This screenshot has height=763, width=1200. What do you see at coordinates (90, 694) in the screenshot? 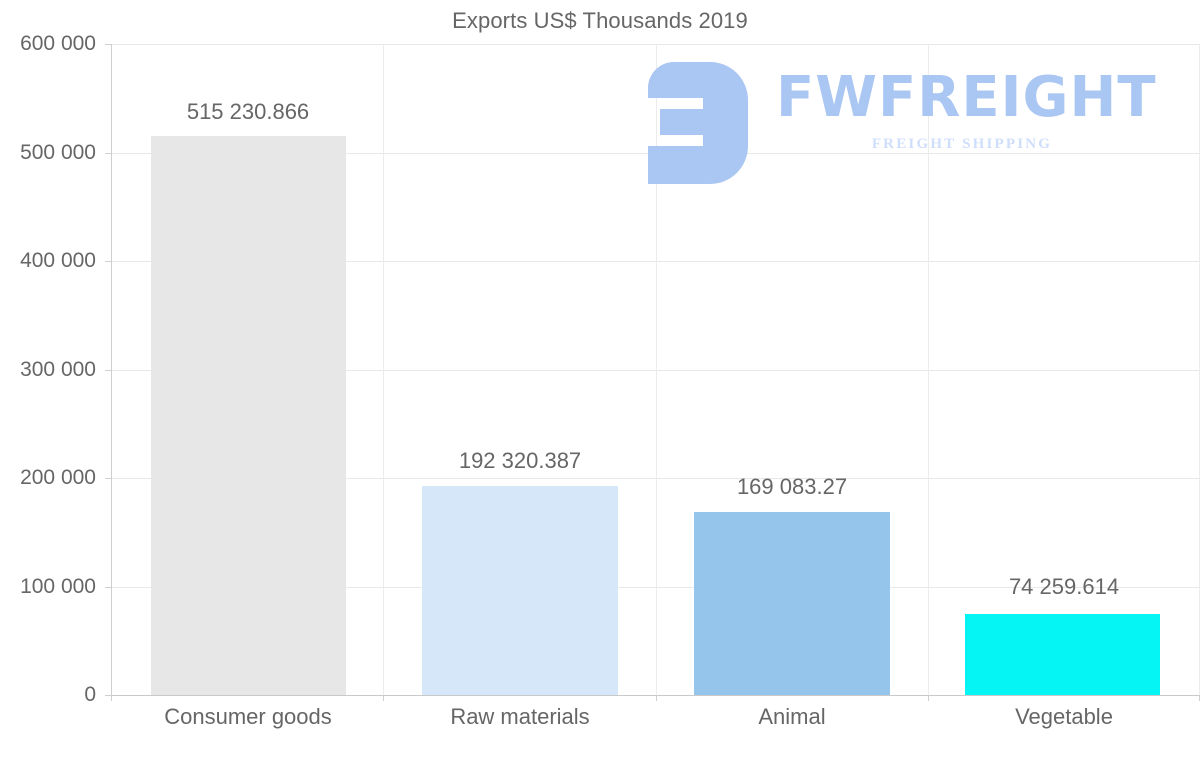
I see `y-axis-label-0: 0` at bounding box center [90, 694].